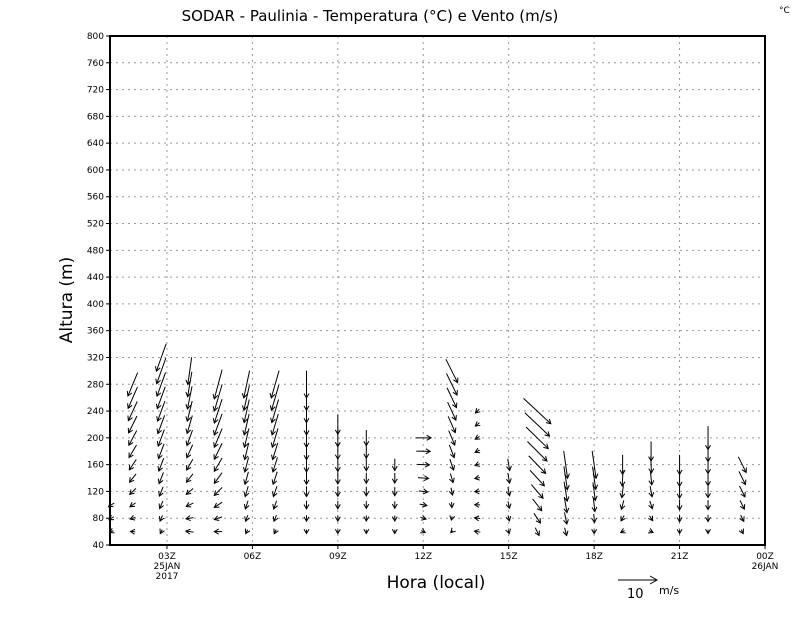  I want to click on reference-value: 10, so click(635, 594).